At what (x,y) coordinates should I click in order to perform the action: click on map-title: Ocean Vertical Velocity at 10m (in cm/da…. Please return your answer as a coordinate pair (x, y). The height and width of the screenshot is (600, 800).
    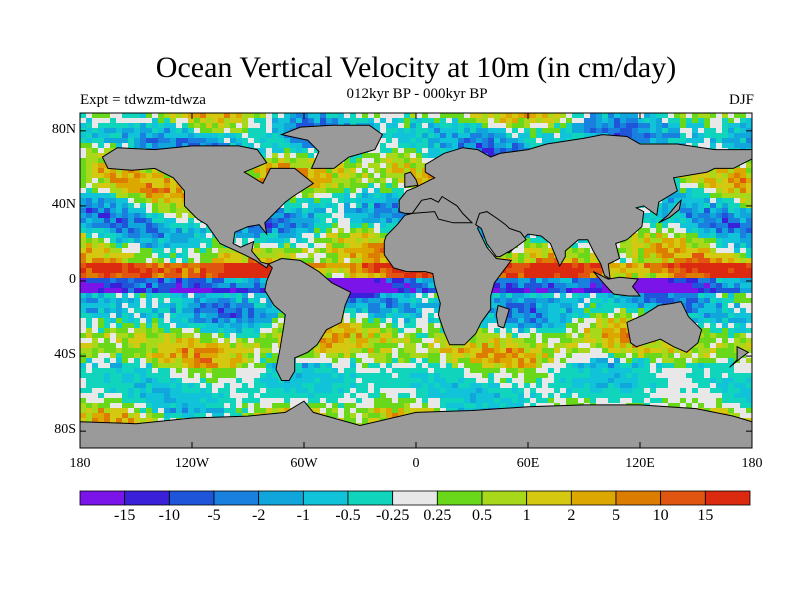
    Looking at the image, I should click on (416, 67).